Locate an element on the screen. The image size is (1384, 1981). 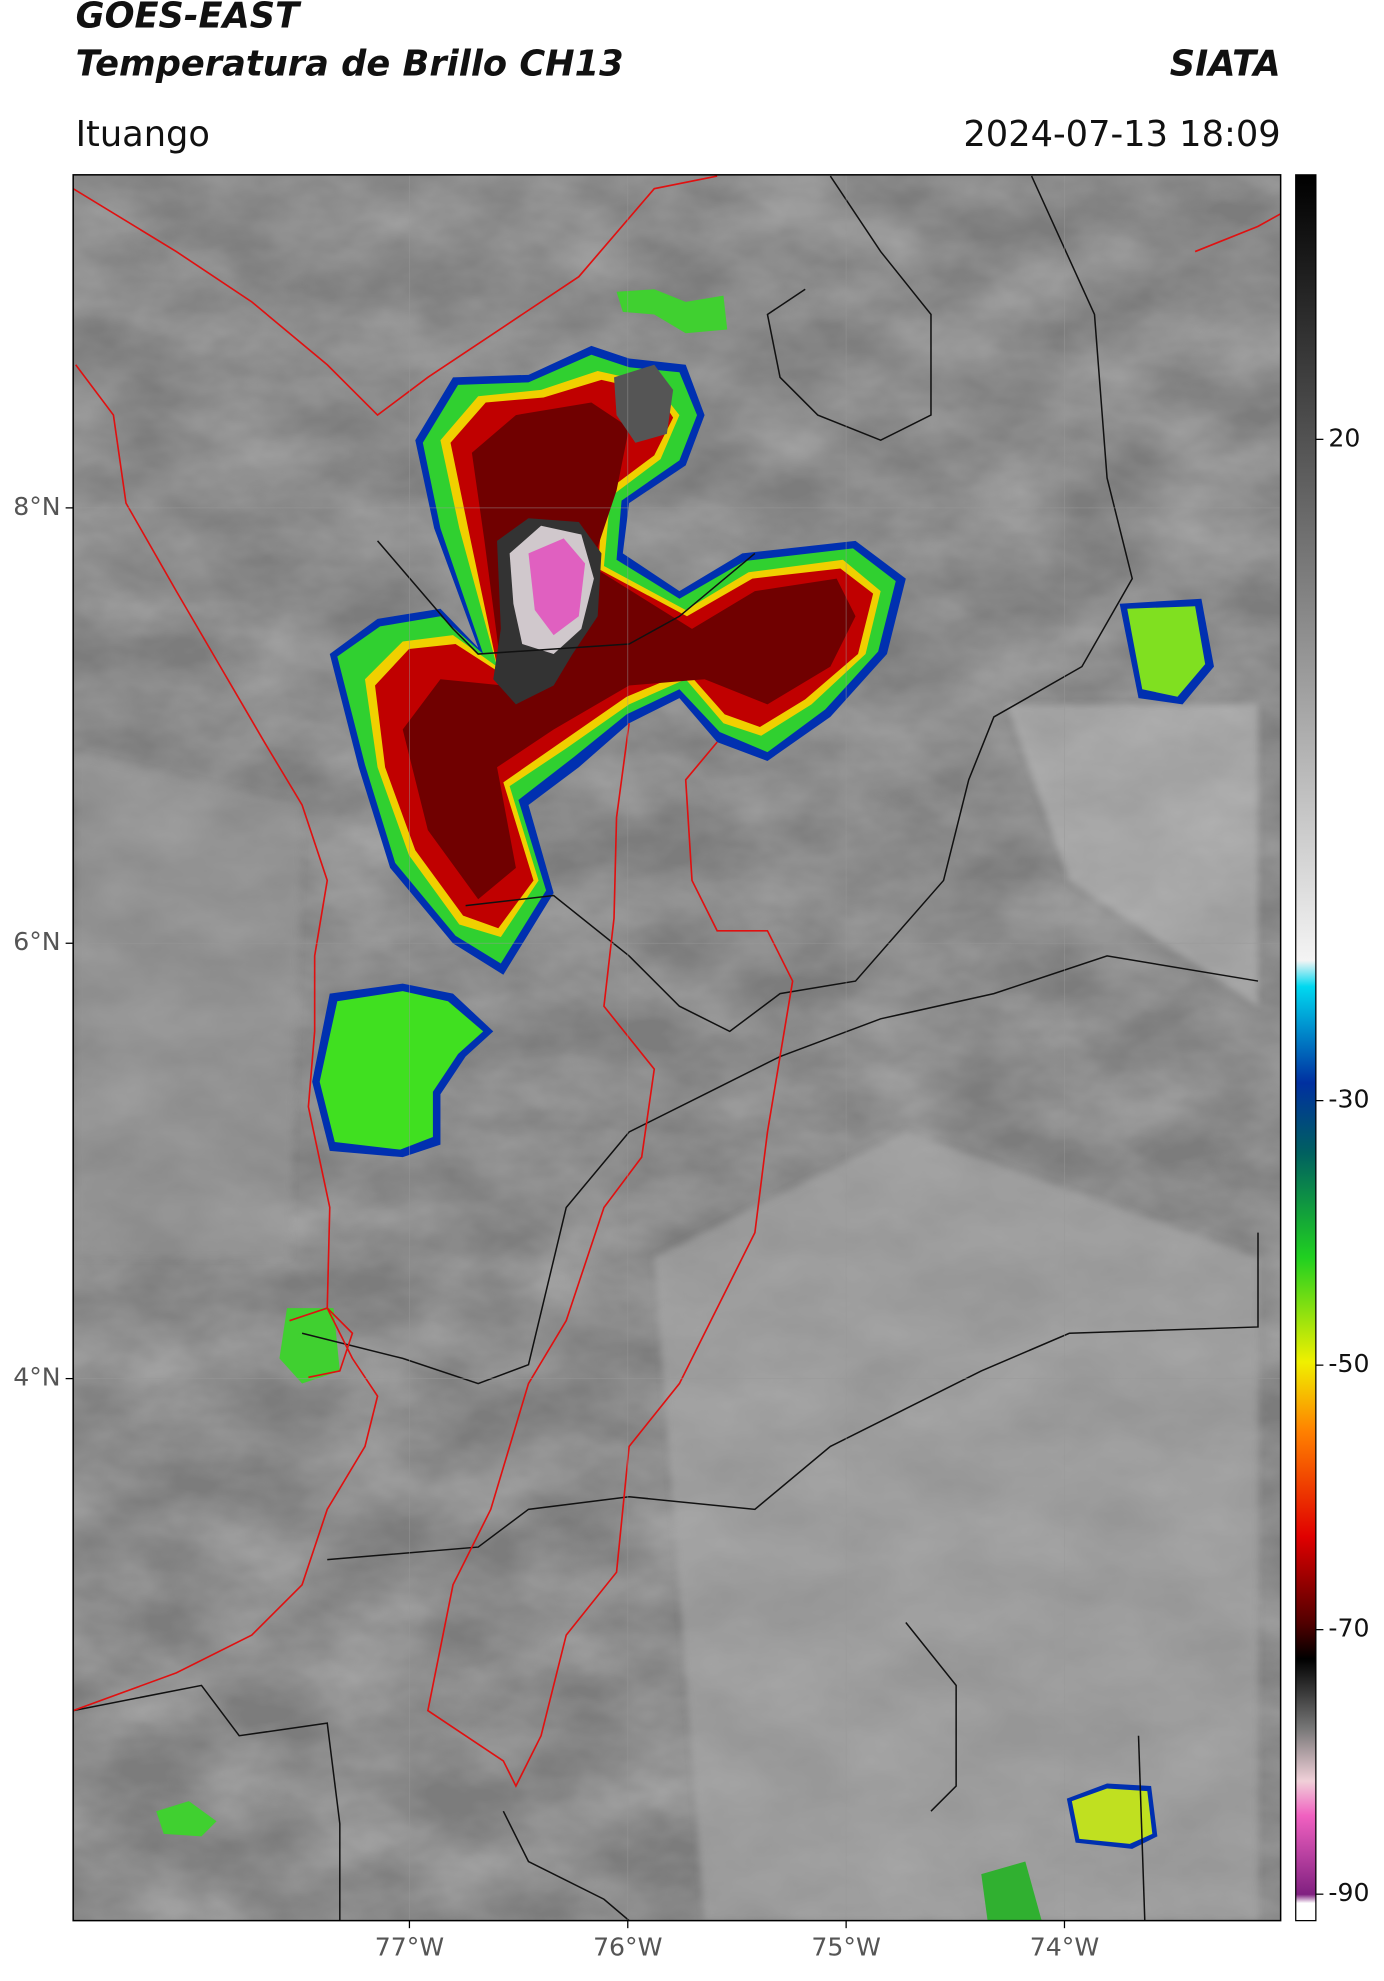
source: SIATA is located at coordinates (1225, 63).